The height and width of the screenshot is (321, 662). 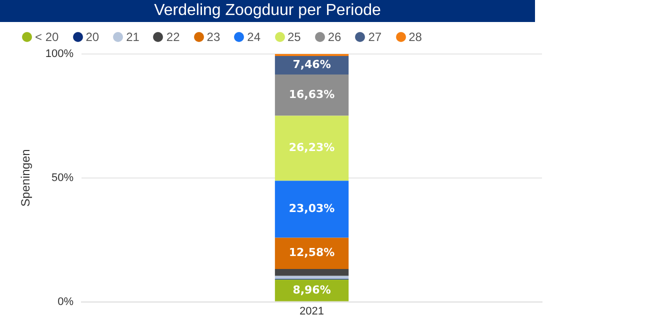 I want to click on data-label: 23,03%, so click(x=311, y=209).